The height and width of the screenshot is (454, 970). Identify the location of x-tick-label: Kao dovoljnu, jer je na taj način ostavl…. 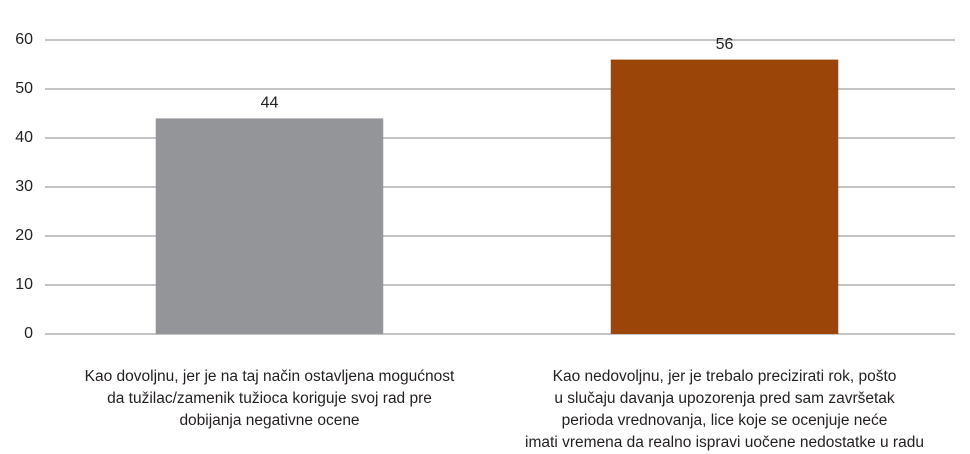
(269, 398).